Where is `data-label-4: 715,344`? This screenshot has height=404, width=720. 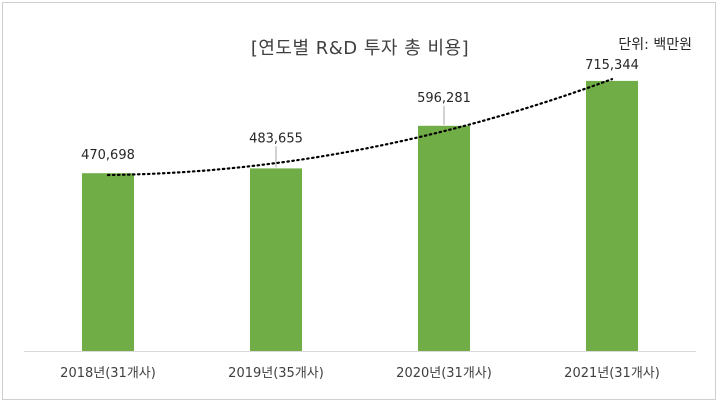
data-label-4: 715,344 is located at coordinates (612, 65).